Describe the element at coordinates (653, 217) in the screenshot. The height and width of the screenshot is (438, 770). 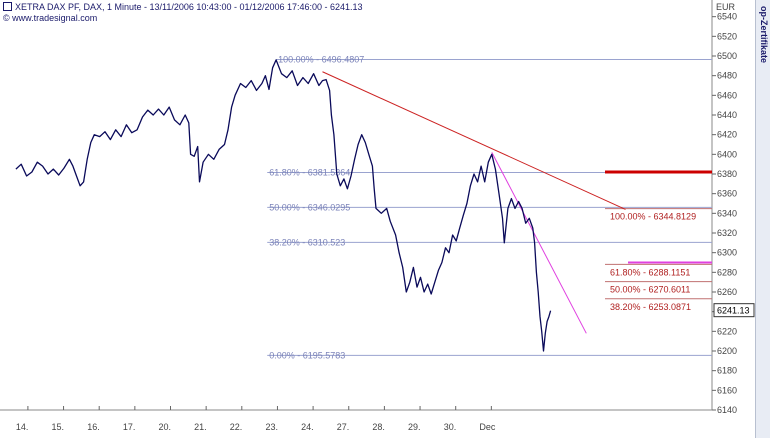
I see `fib-projection-label: 100.00% - 6344.8129` at that location.